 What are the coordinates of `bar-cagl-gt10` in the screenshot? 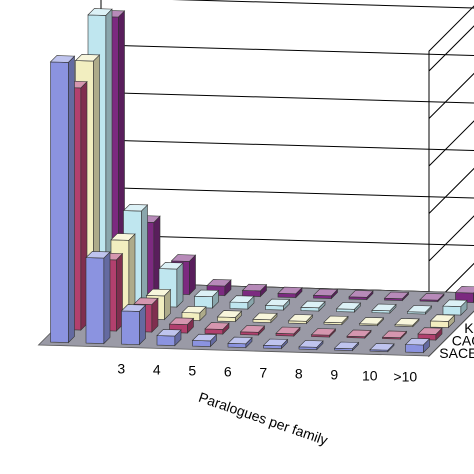 It's located at (430, 334).